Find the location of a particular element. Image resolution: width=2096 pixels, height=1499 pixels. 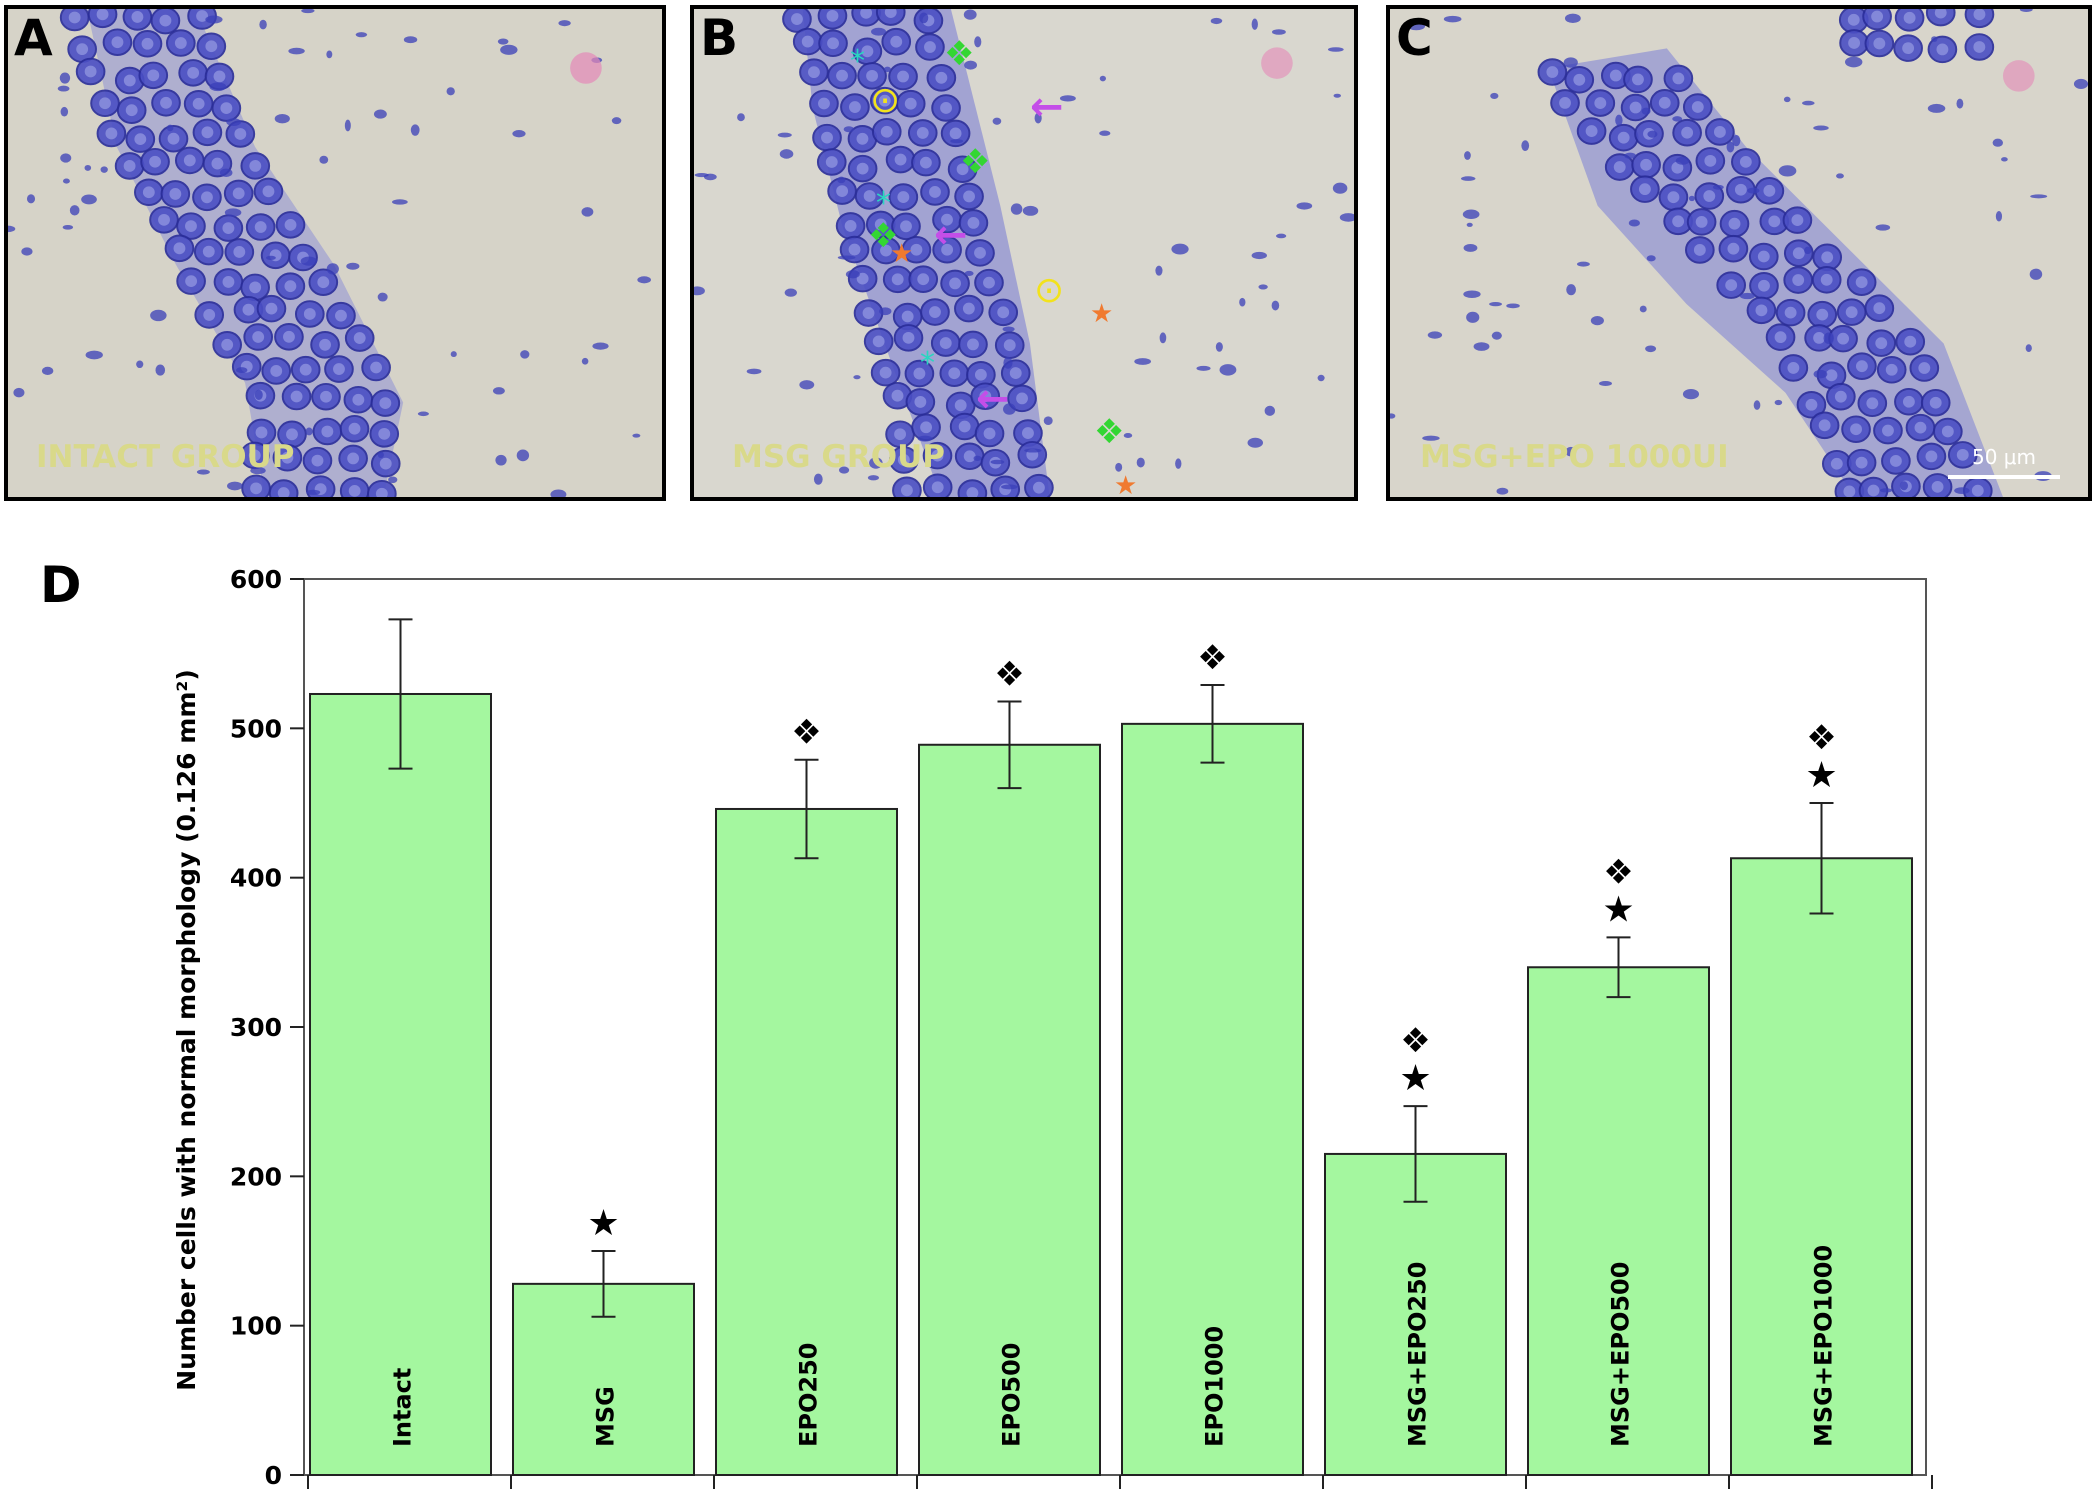

y-tick-label: 200 is located at coordinates (256, 1176).